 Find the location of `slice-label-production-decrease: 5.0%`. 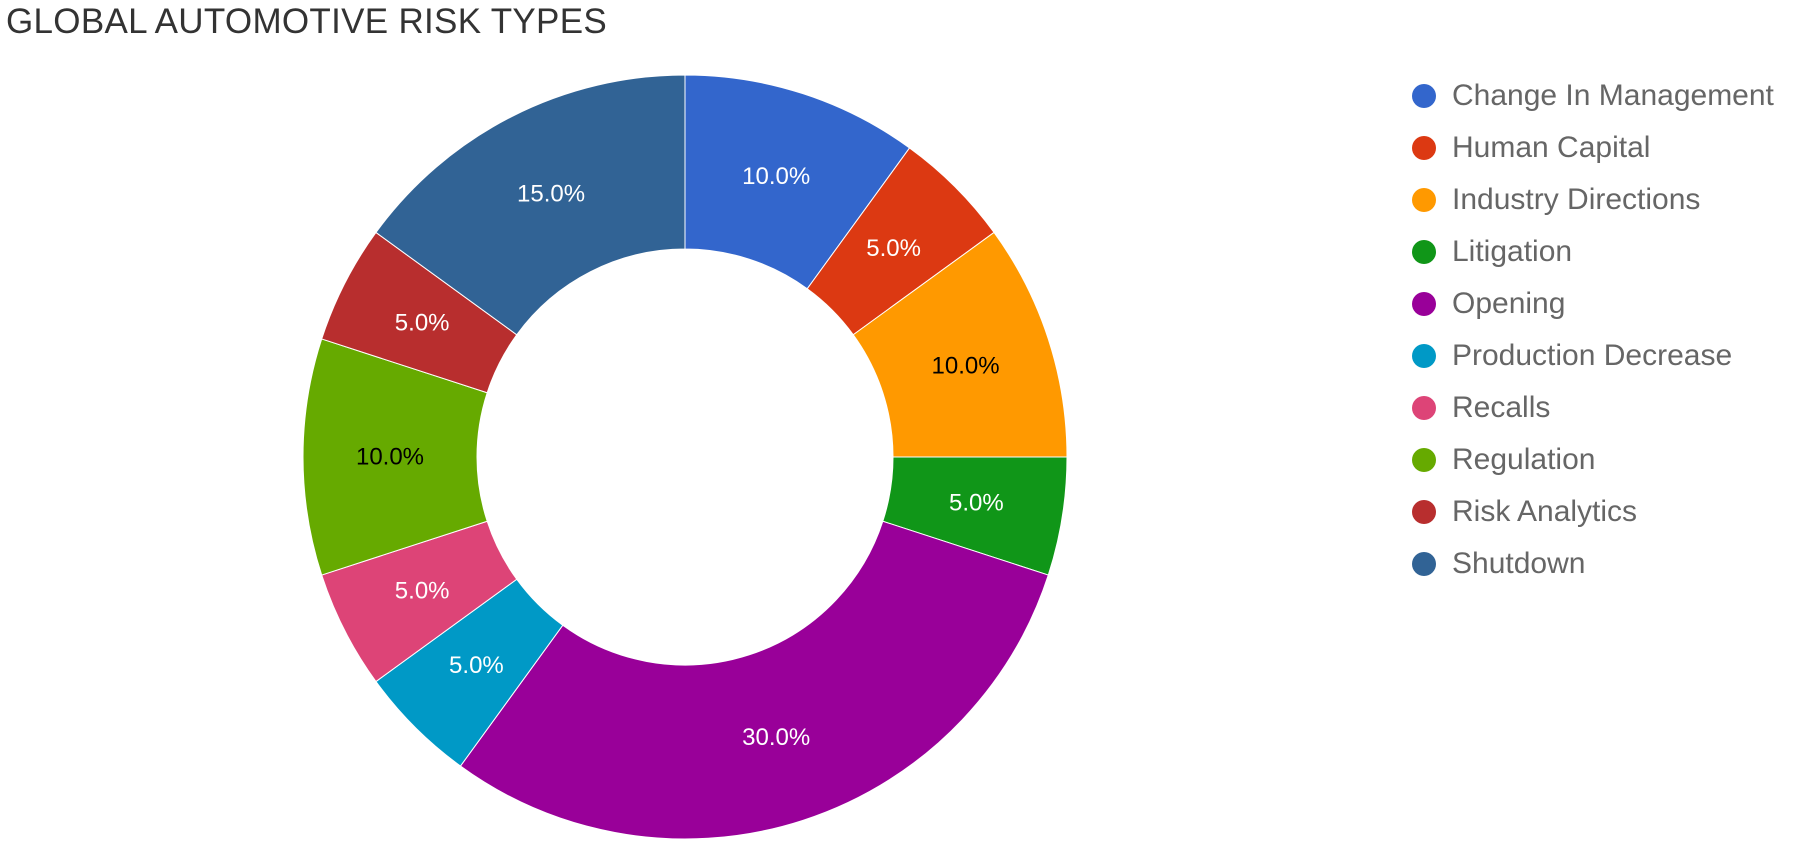

slice-label-production-decrease: 5.0% is located at coordinates (476, 665).